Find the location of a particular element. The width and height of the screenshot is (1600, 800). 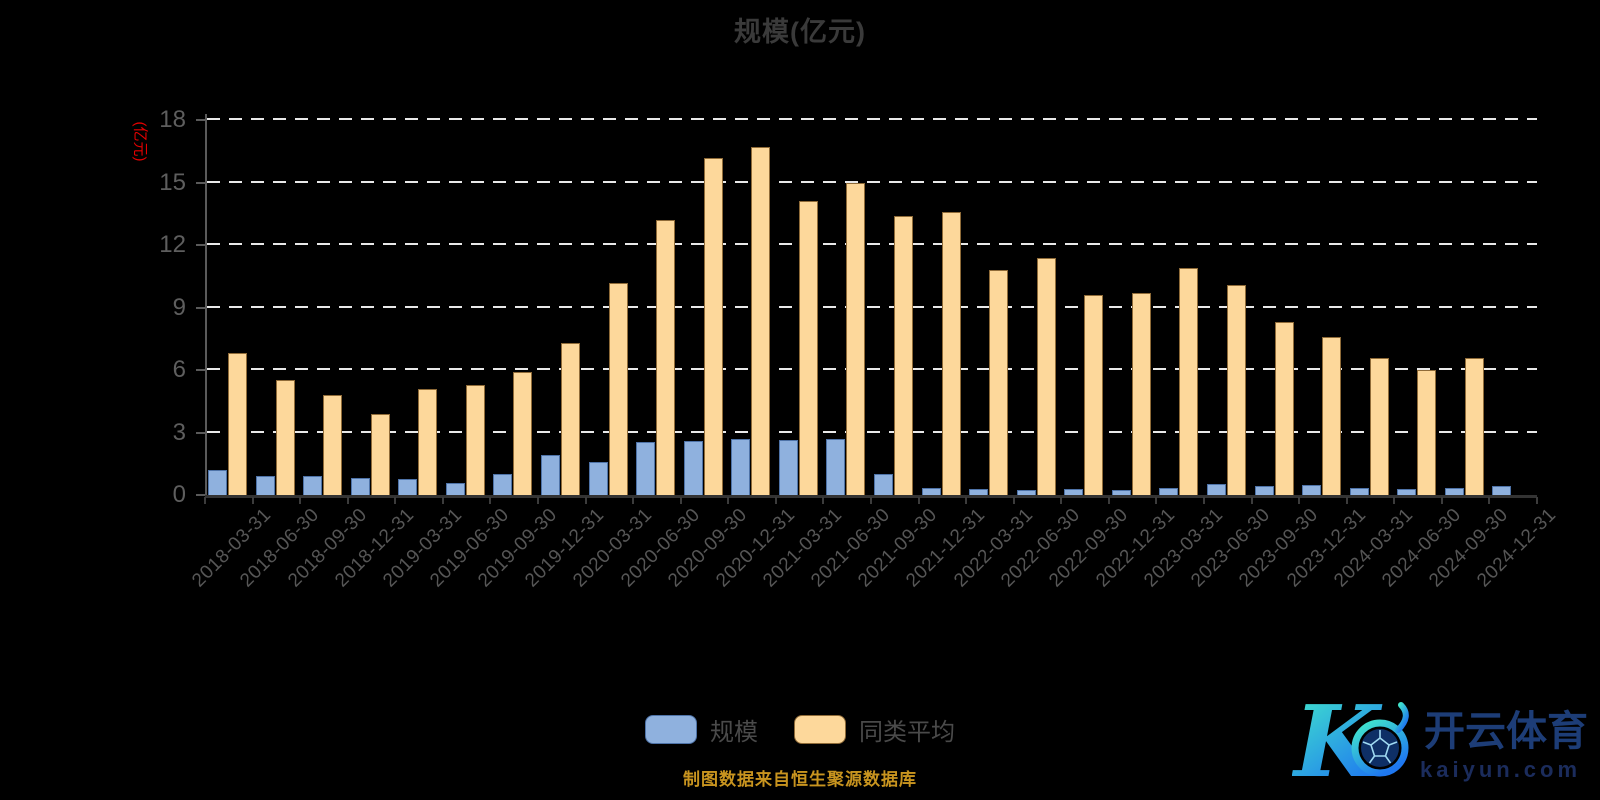

y-axis-line is located at coordinates (206, 304).